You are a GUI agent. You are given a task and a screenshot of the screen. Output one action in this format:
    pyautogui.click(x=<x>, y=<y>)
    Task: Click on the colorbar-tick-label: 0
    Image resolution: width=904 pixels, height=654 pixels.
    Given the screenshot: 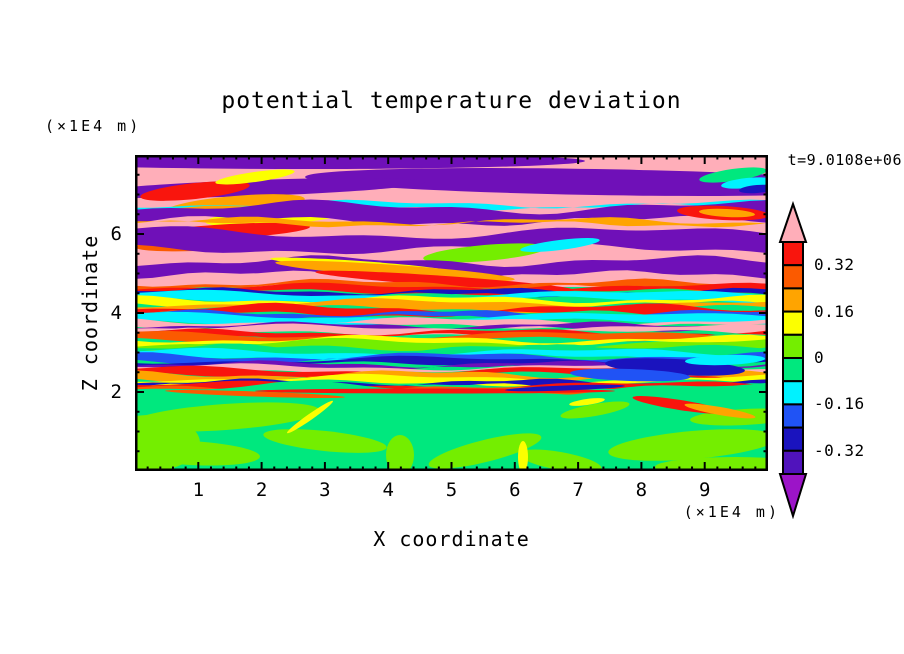 What is the action you would take?
    pyautogui.click(x=819, y=357)
    